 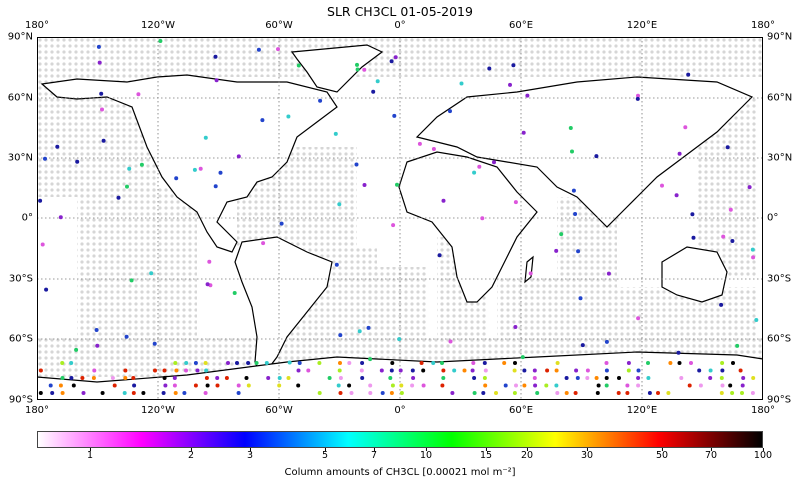 What do you see at coordinates (662, 454) in the screenshot?
I see `colorbar-tick: 50` at bounding box center [662, 454].